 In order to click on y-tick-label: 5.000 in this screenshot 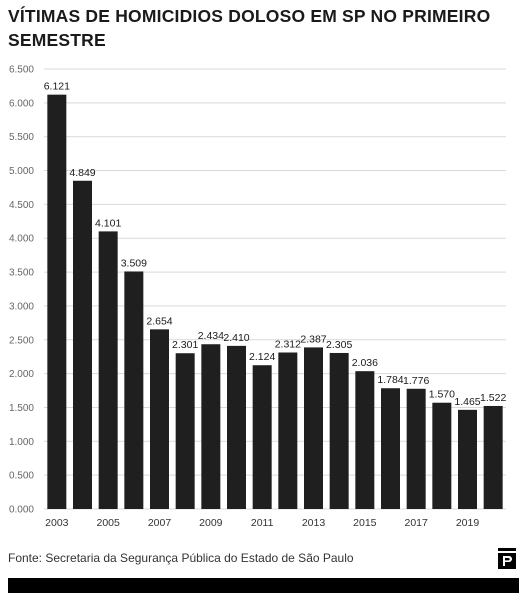, I will do `click(21, 171)`.